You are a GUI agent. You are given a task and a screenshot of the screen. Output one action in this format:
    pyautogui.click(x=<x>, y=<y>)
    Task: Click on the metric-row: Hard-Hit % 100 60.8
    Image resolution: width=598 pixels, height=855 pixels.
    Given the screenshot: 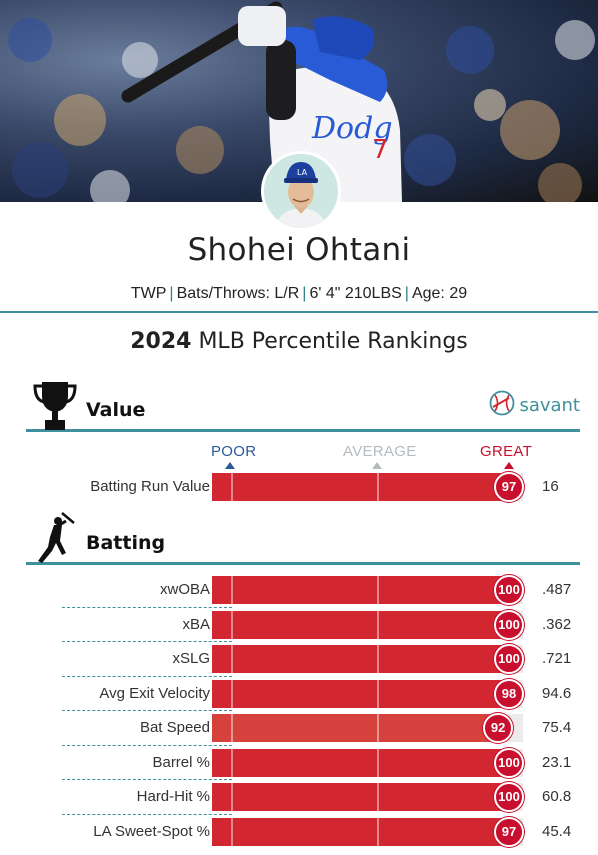 What is the action you would take?
    pyautogui.click(x=303, y=797)
    